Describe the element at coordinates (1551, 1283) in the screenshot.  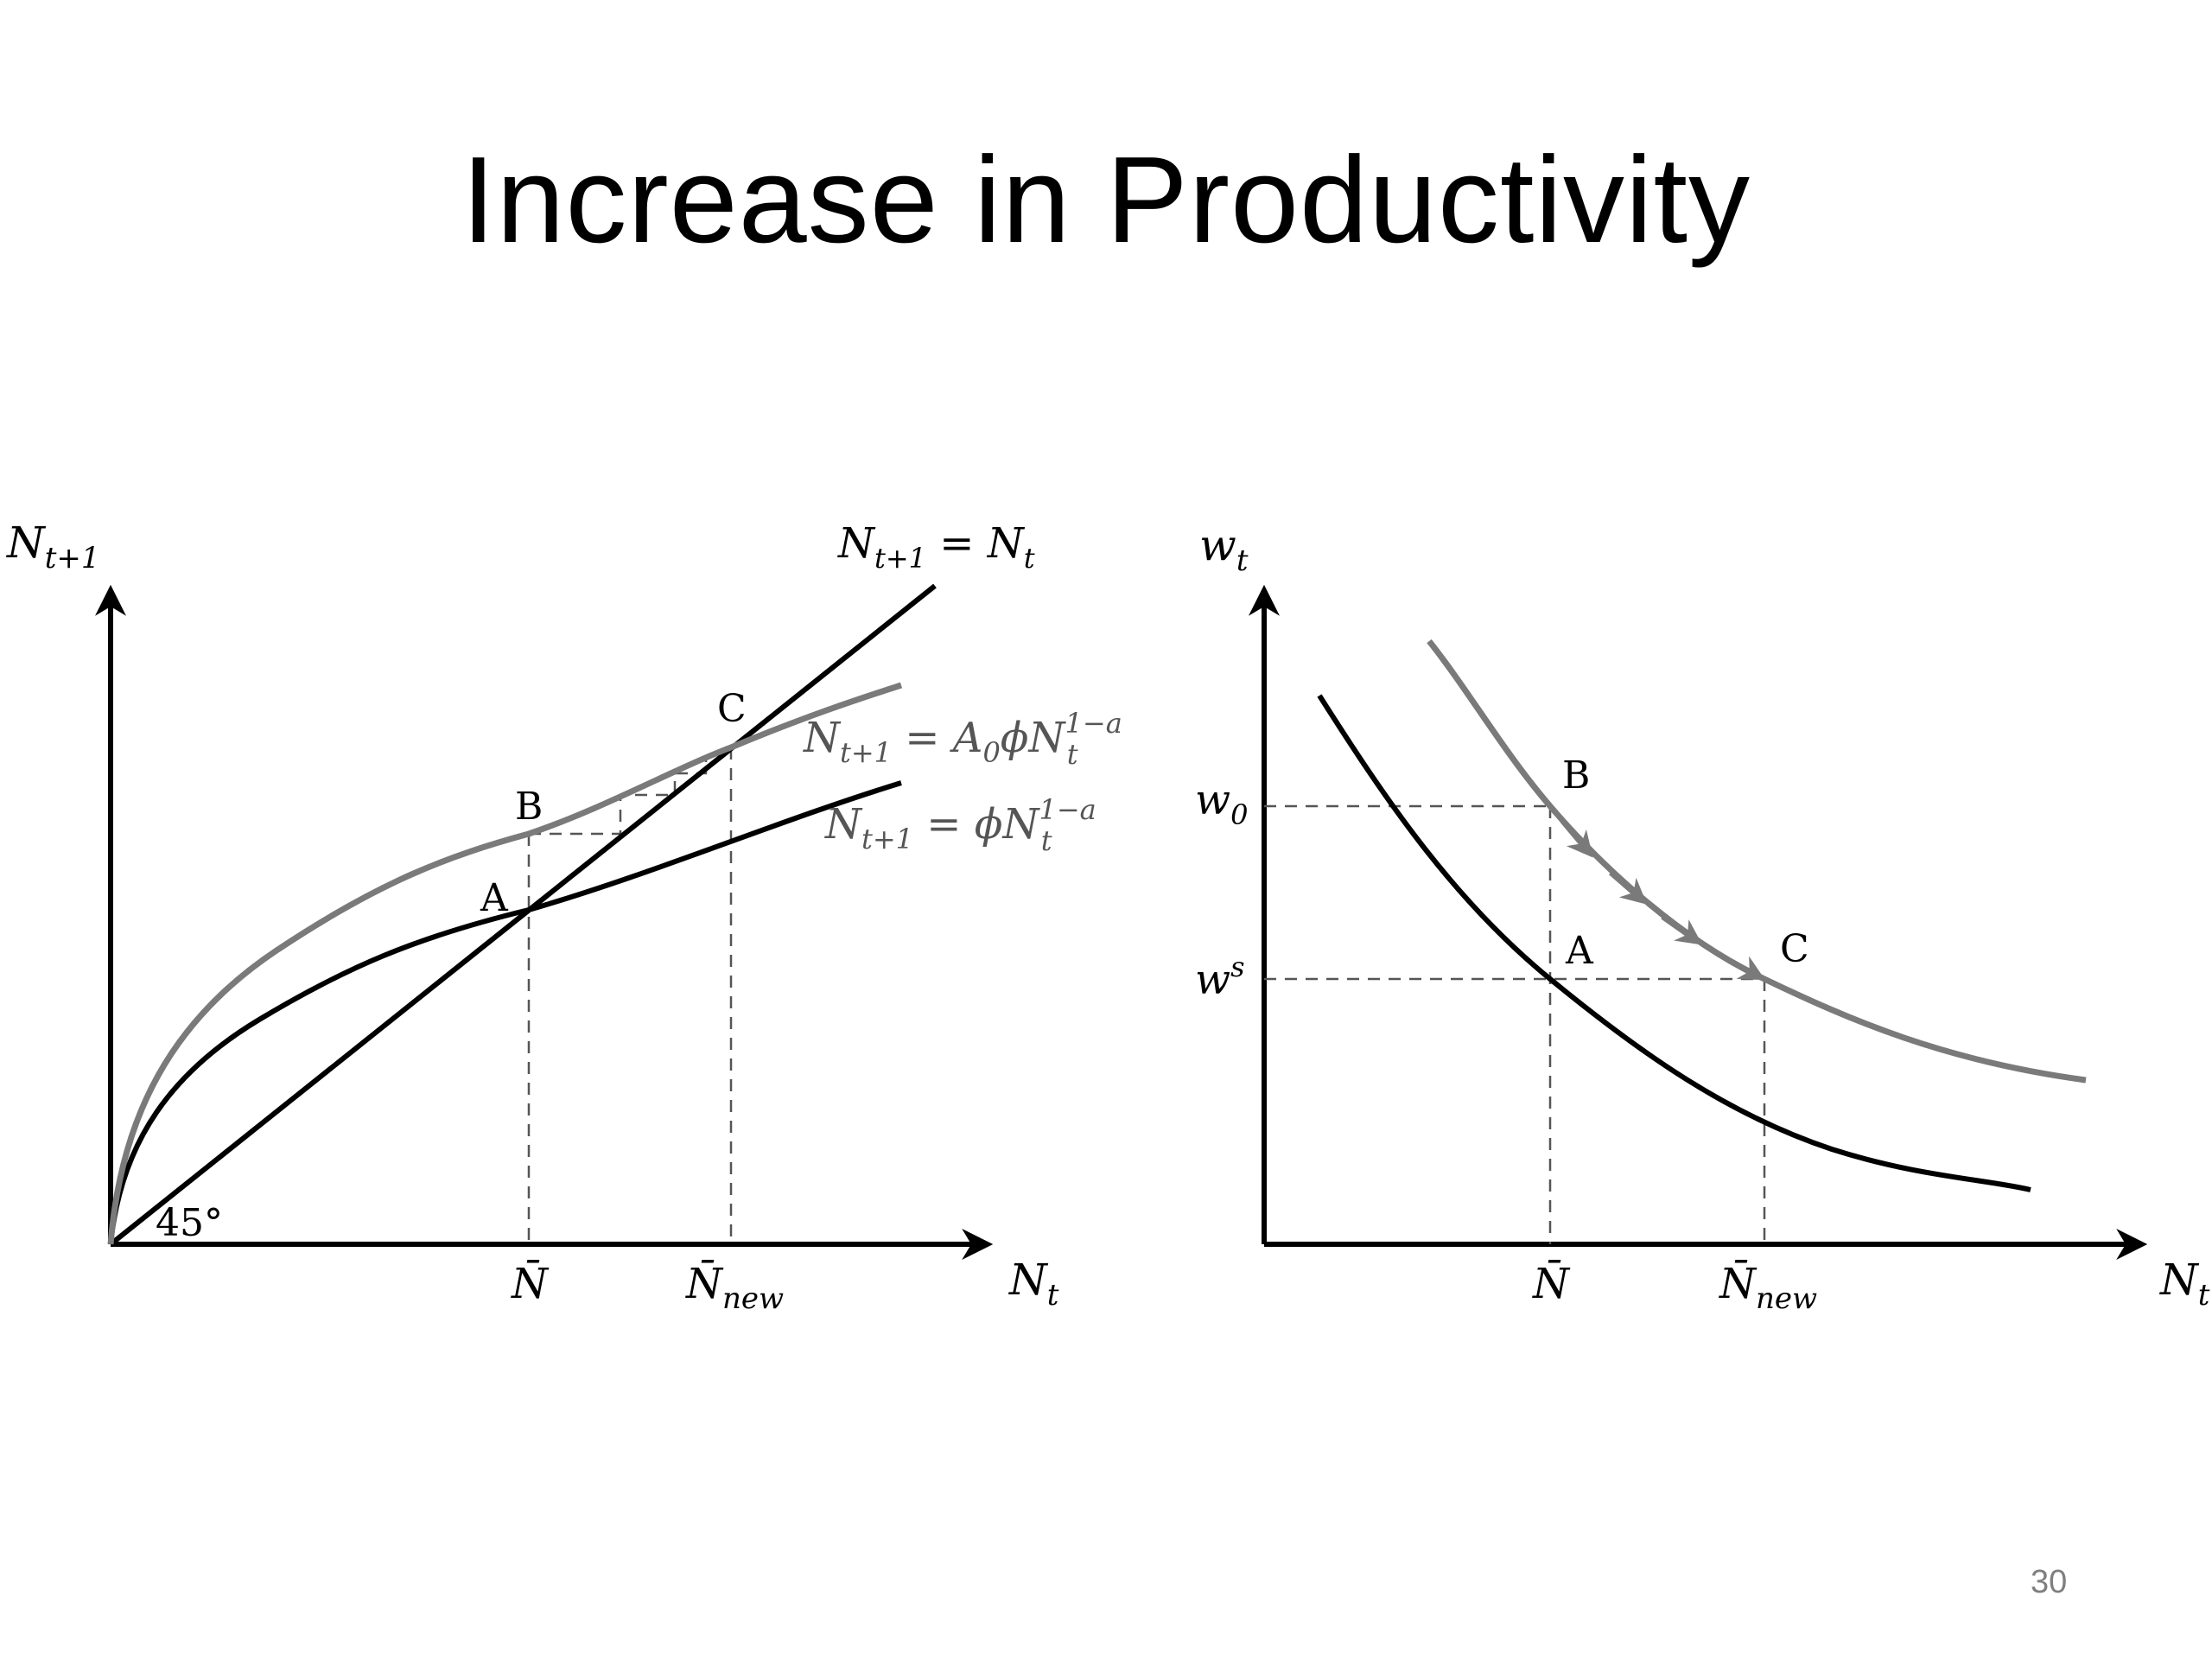
I see `right-tick-nbar: N̄` at that location.